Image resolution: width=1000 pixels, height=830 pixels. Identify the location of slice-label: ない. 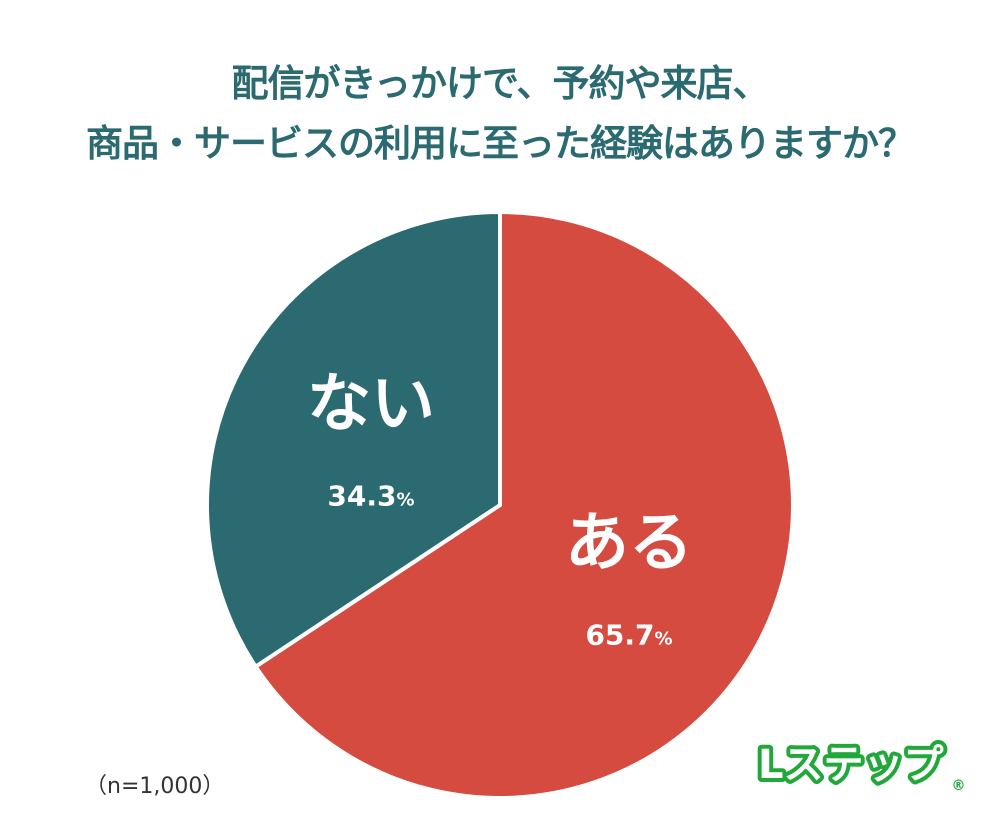
(371, 405).